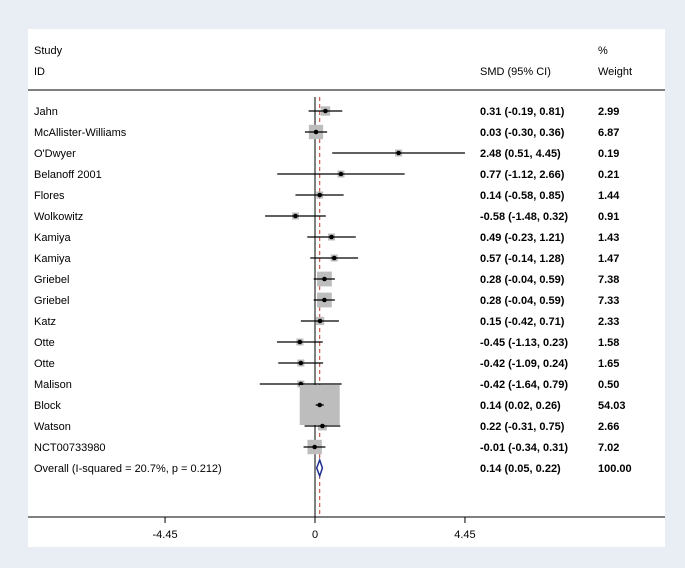  What do you see at coordinates (608, 448) in the screenshot?
I see `study-weight-label: 7.02` at bounding box center [608, 448].